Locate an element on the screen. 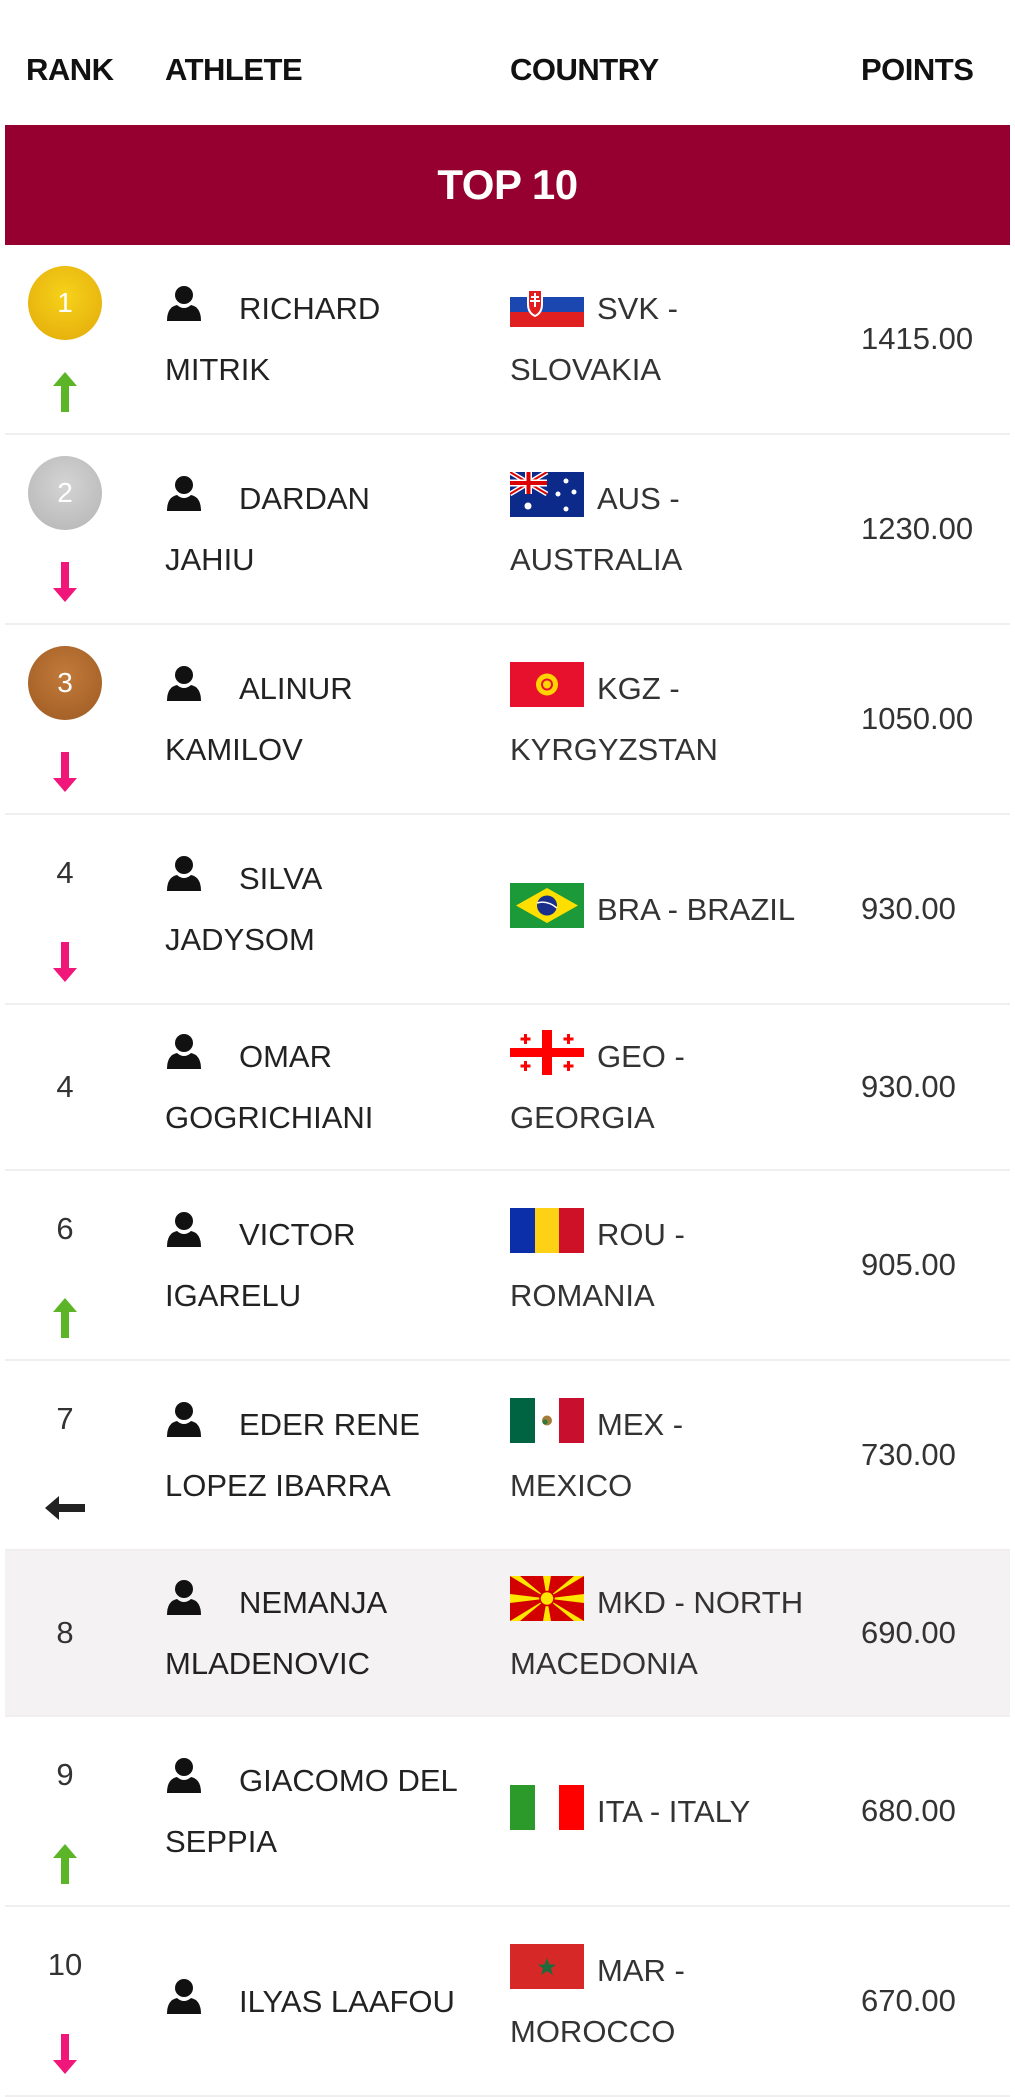 This screenshot has width=1015, height=2097. athlete-cell: NEMANJA MLADENOVIC is located at coordinates (317, 1633).